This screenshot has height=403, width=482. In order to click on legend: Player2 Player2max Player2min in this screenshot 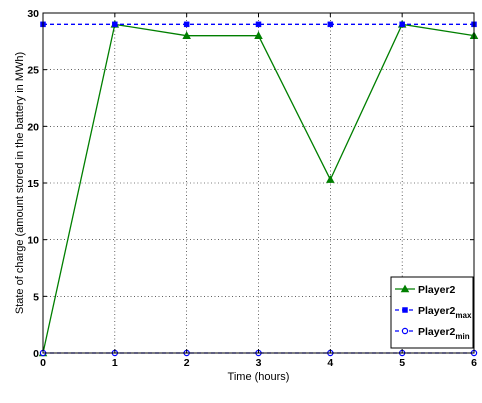, I will do `click(432, 312)`.